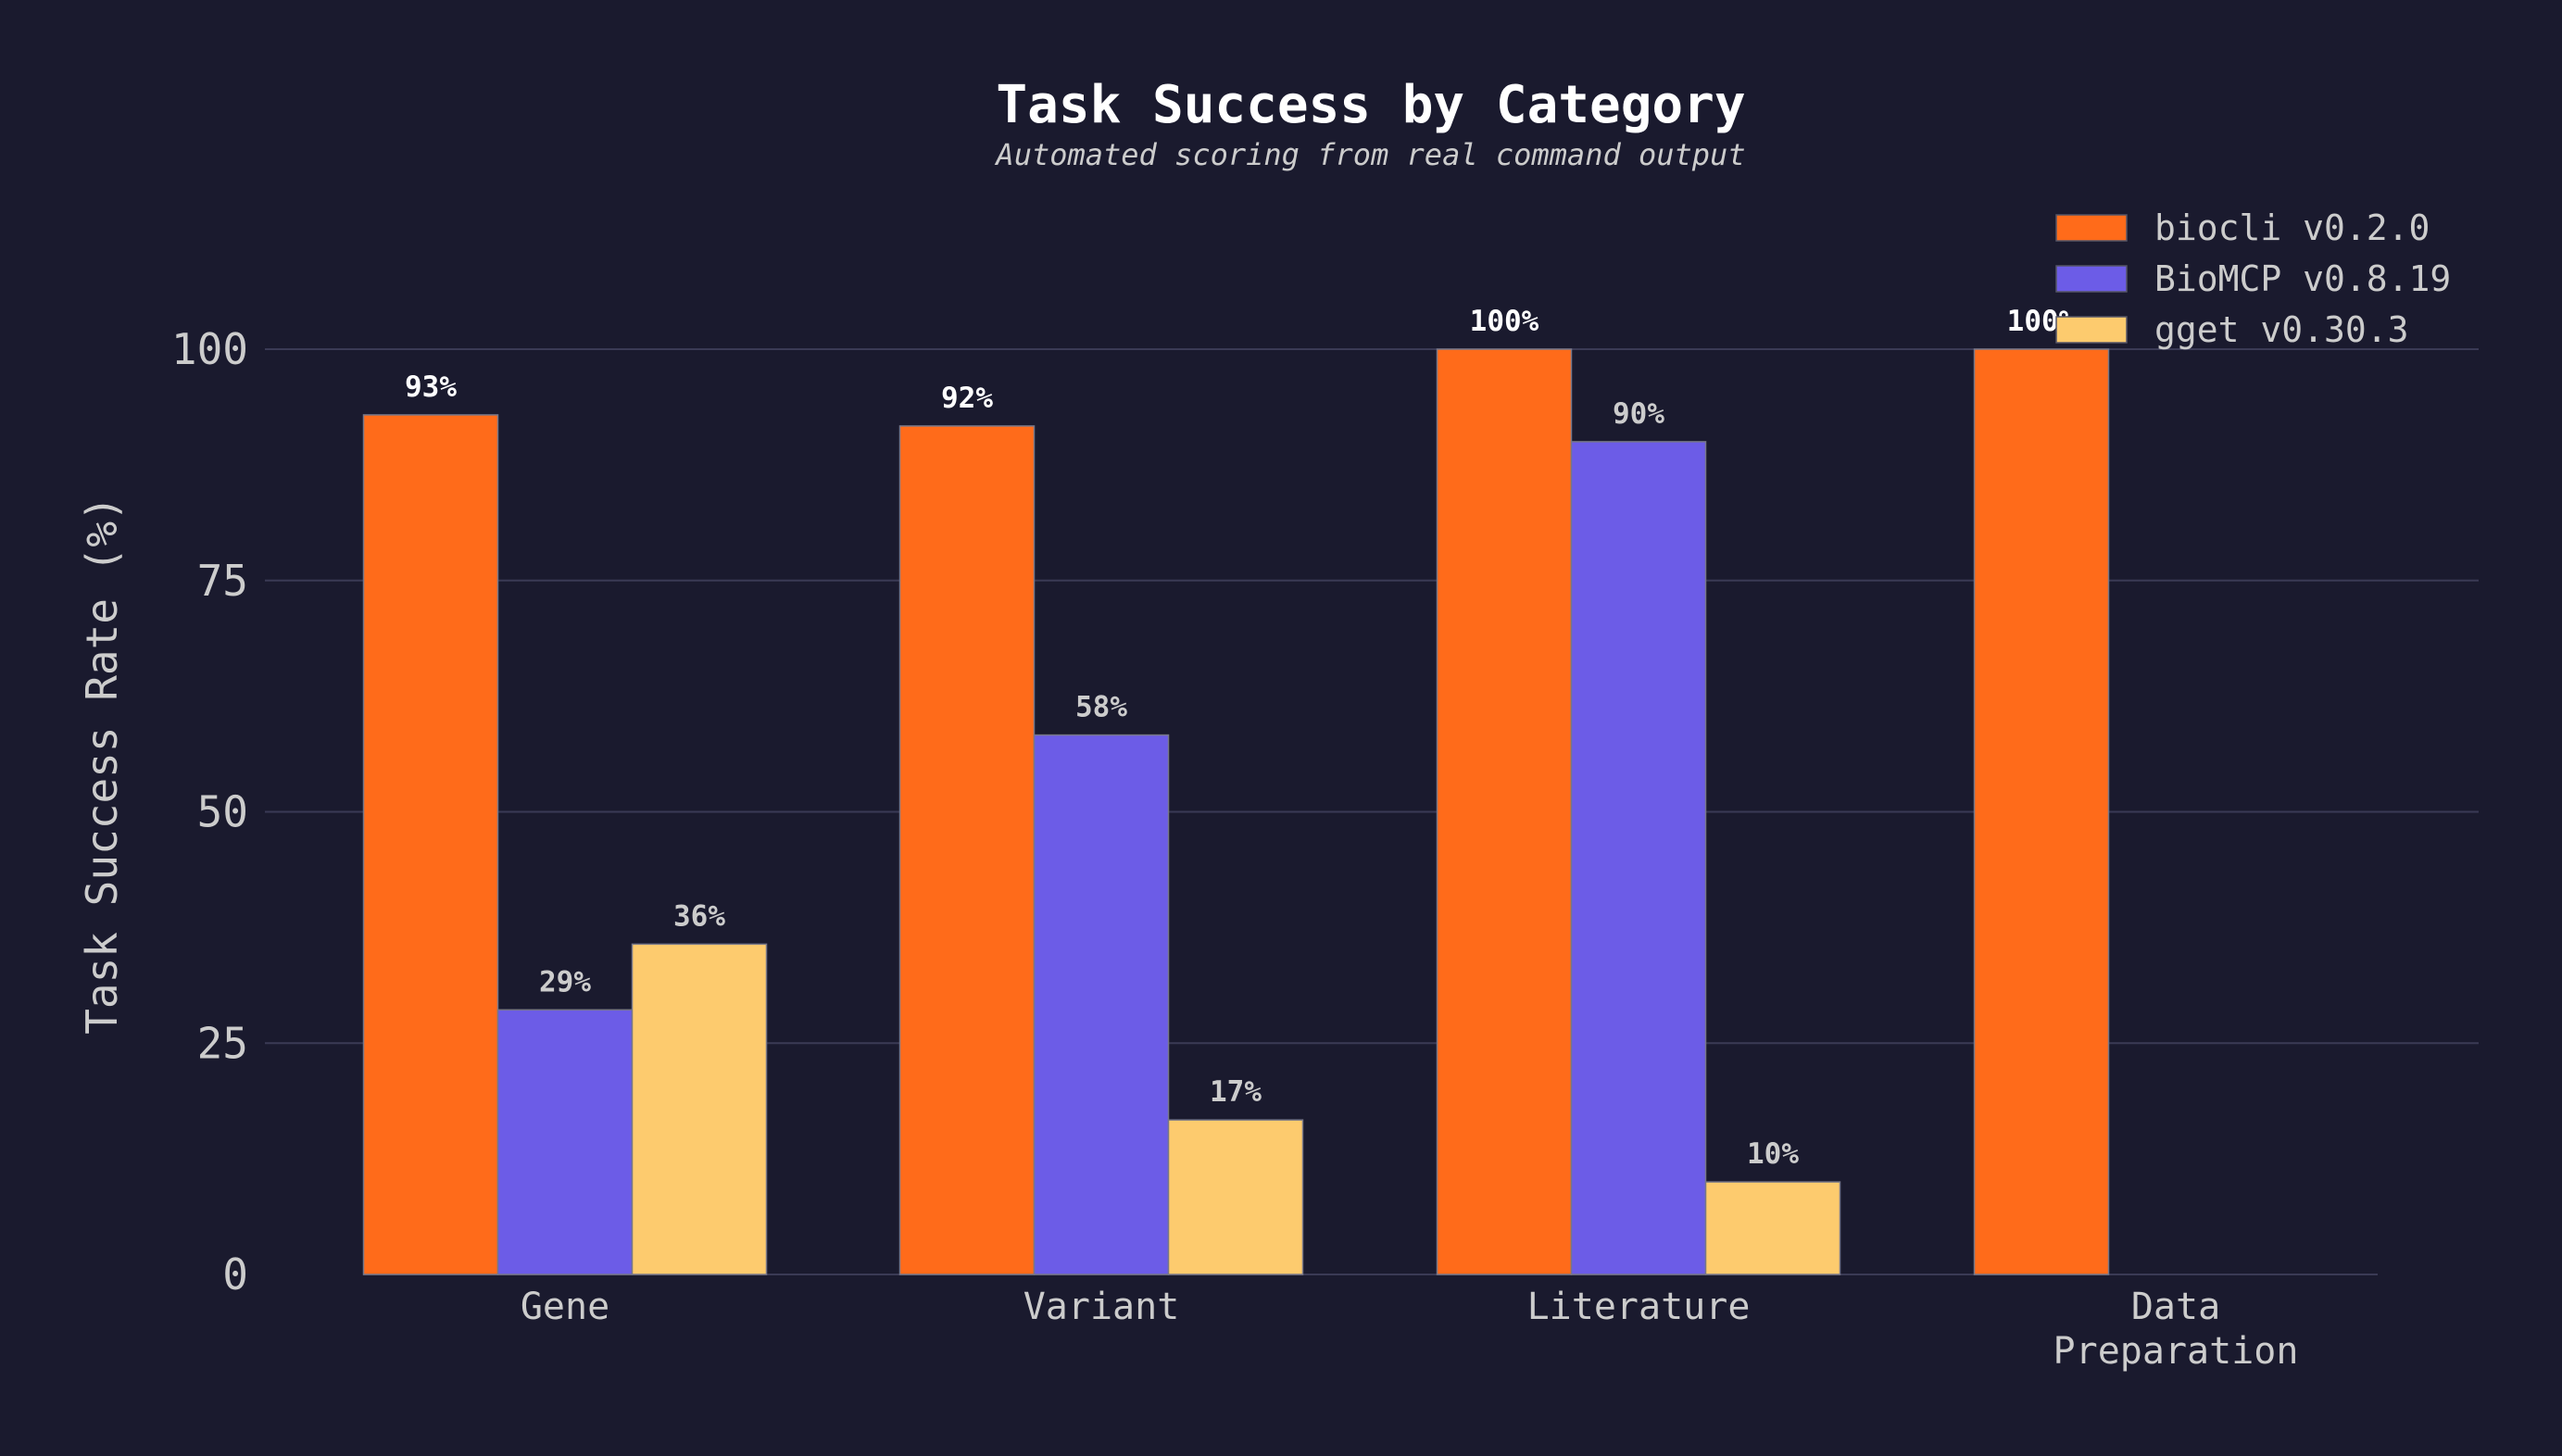 The height and width of the screenshot is (1456, 2562). What do you see at coordinates (223, 581) in the screenshot?
I see `y-tick-label: 75` at bounding box center [223, 581].